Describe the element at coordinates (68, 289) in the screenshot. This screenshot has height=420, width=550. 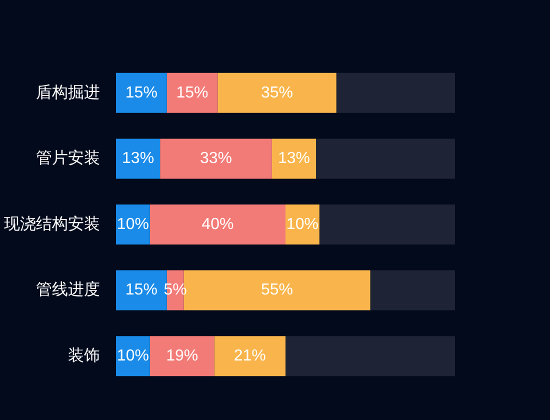
I see `y-tick-label: 管线进度` at that location.